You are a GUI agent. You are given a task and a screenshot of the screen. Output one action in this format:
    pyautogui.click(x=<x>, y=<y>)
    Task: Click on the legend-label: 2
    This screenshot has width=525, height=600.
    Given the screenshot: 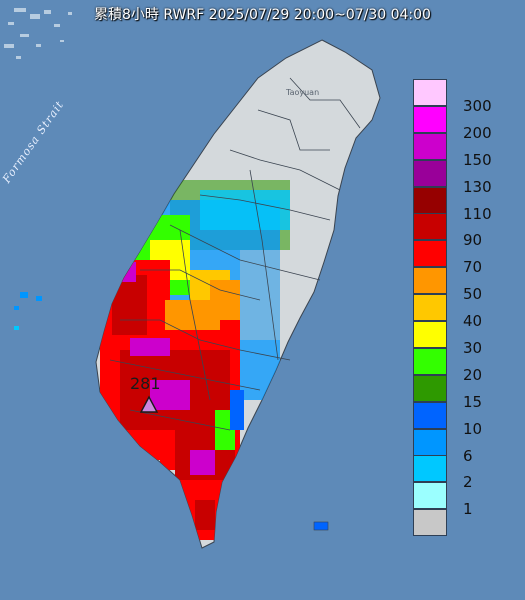 What is the action you would take?
    pyautogui.click(x=468, y=482)
    